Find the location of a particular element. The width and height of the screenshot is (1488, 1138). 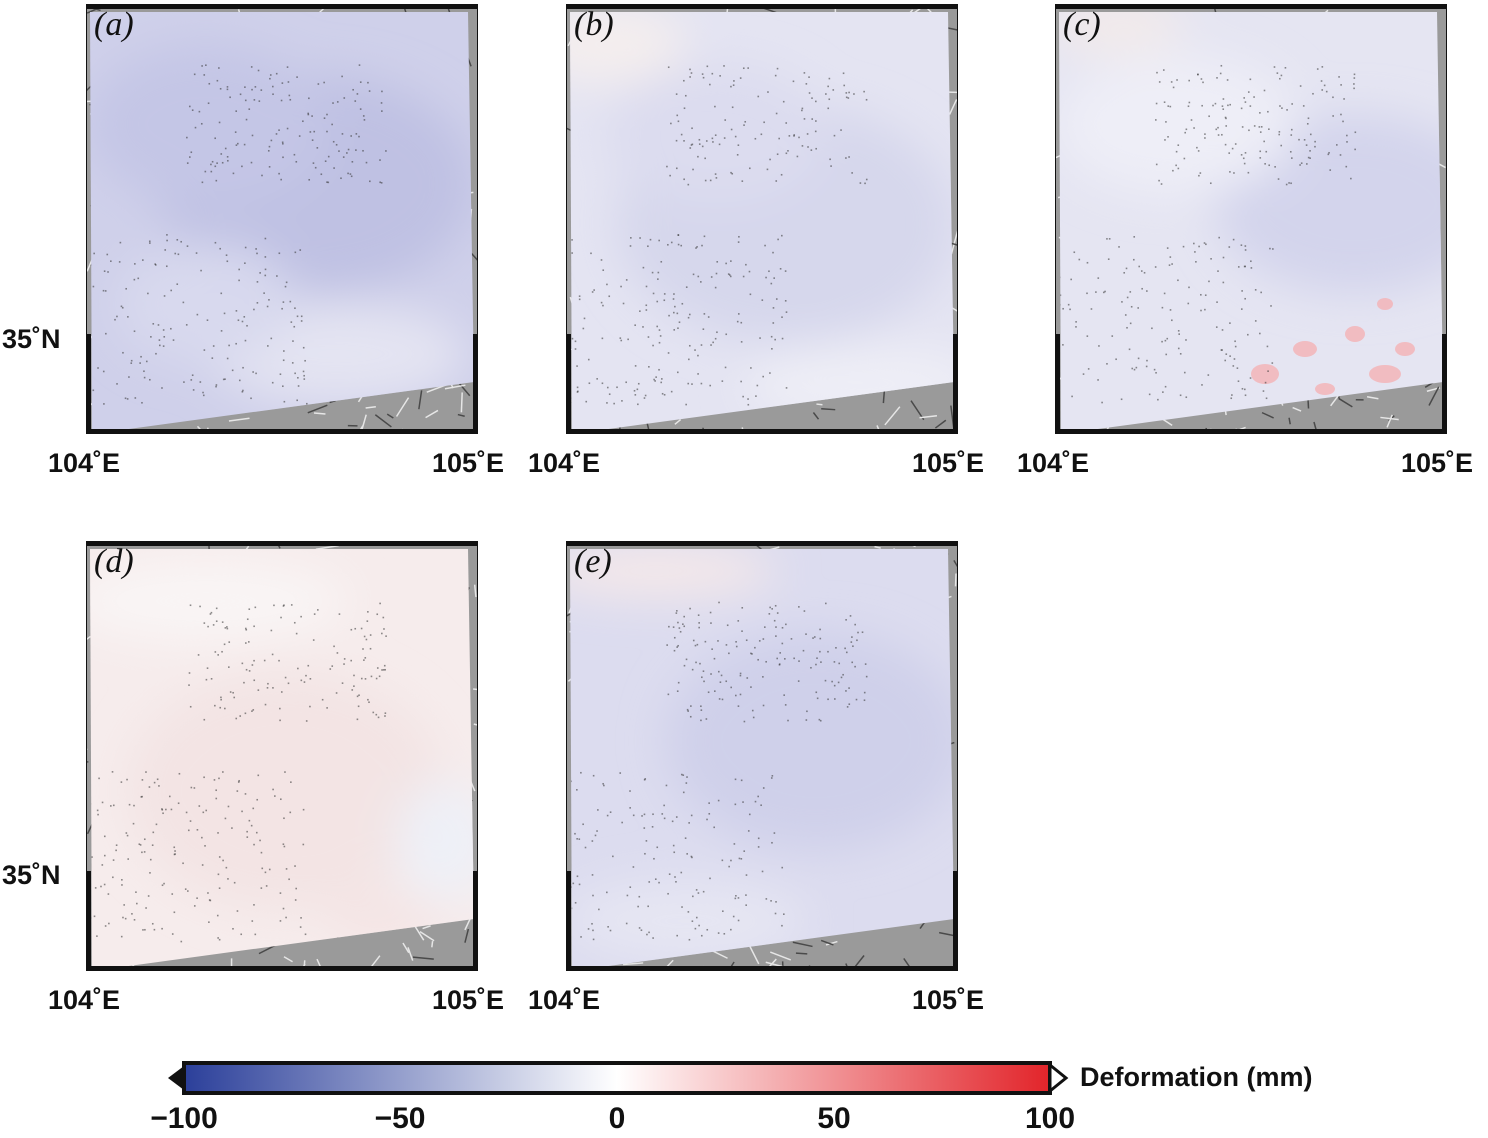

lon-label-d-max: 105˚E is located at coordinates (468, 1000).